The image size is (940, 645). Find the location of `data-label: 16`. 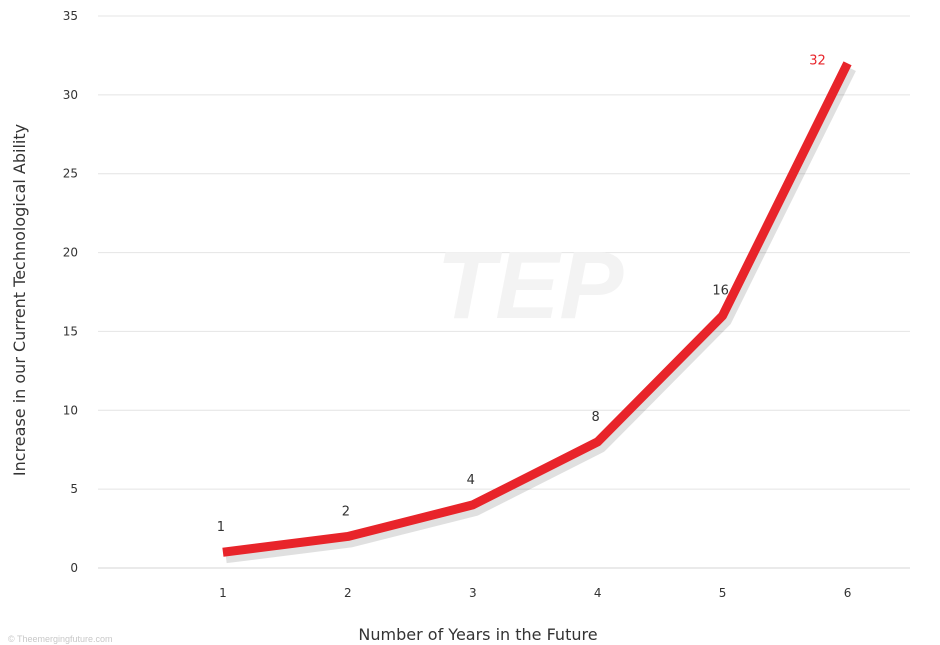

data-label: 16 is located at coordinates (720, 291).